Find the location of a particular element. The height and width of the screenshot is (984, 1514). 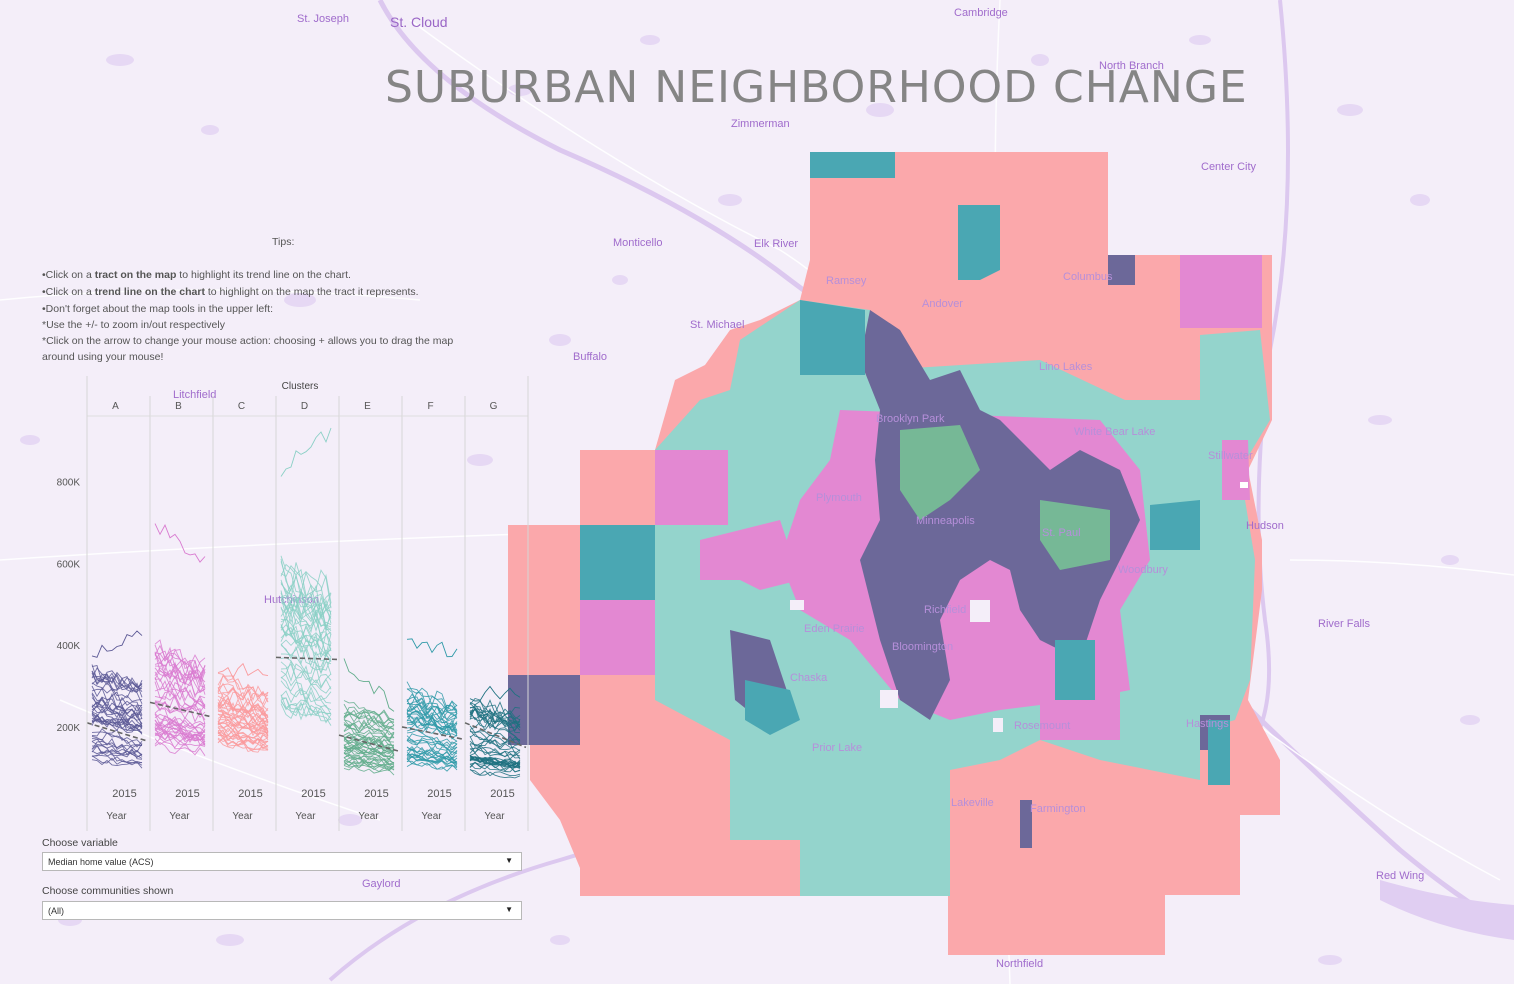

community-select: (All) ▼ is located at coordinates (282, 910).